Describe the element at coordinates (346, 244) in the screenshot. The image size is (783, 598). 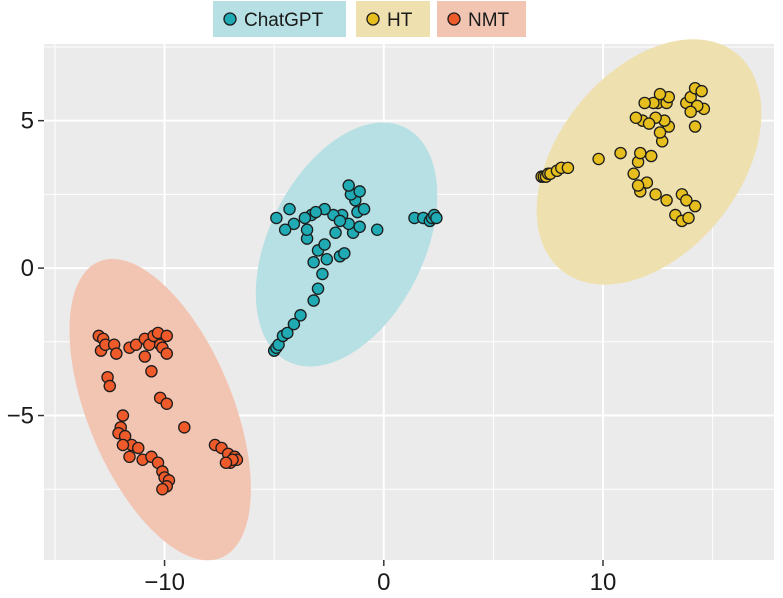
I see `ellipse-chatgpt` at that location.